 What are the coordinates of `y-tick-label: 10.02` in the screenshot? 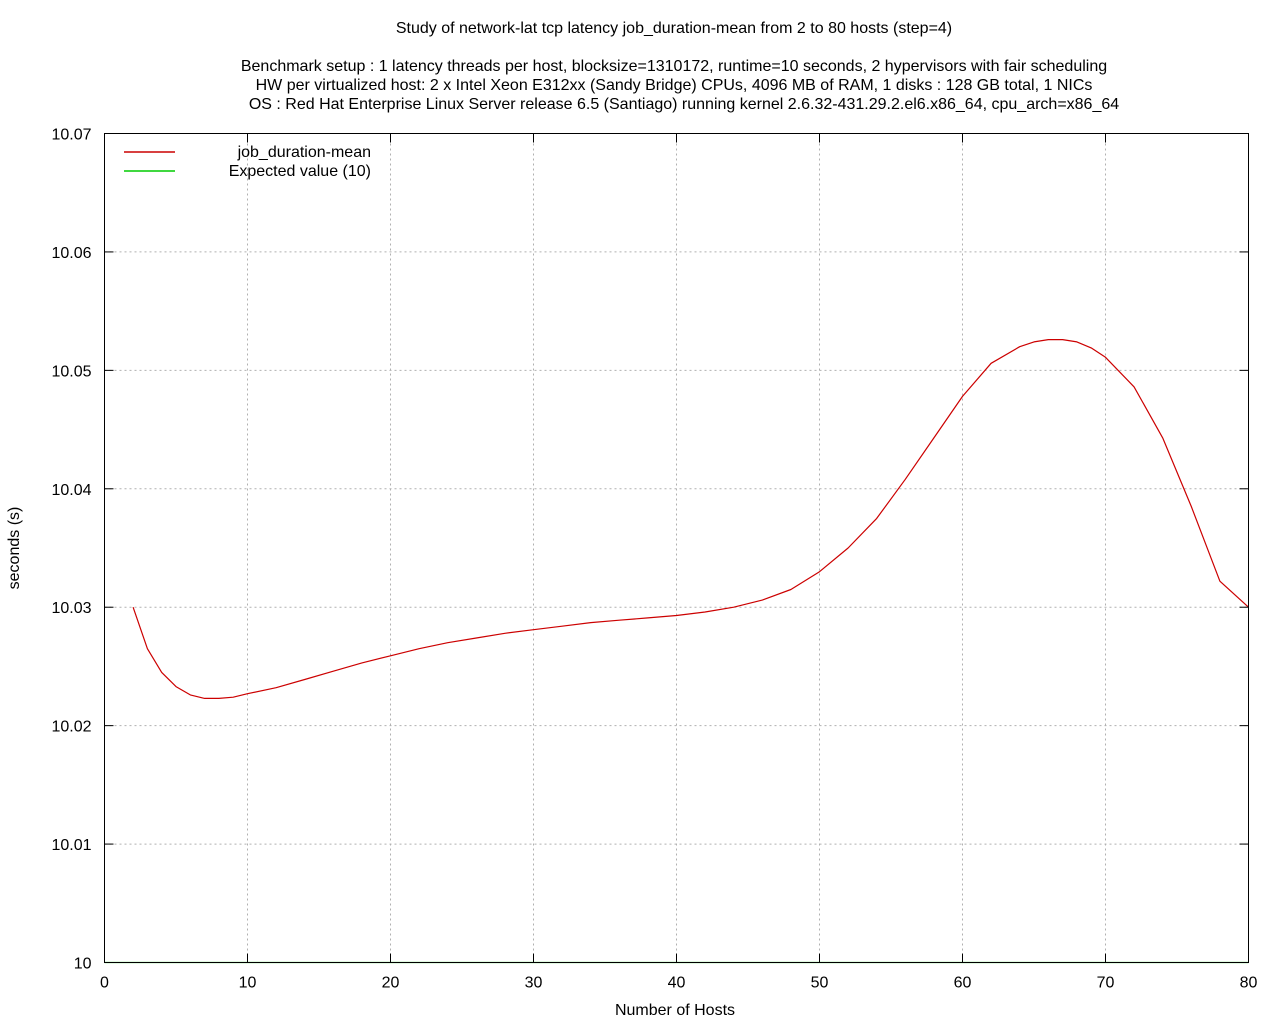 It's located at (71, 727).